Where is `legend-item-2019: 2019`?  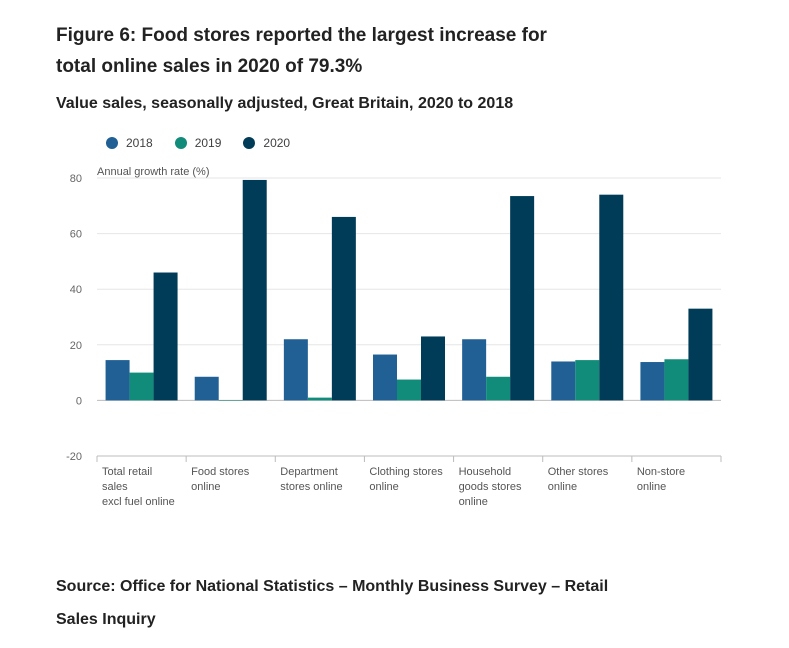 legend-item-2019: 2019 is located at coordinates (198, 143).